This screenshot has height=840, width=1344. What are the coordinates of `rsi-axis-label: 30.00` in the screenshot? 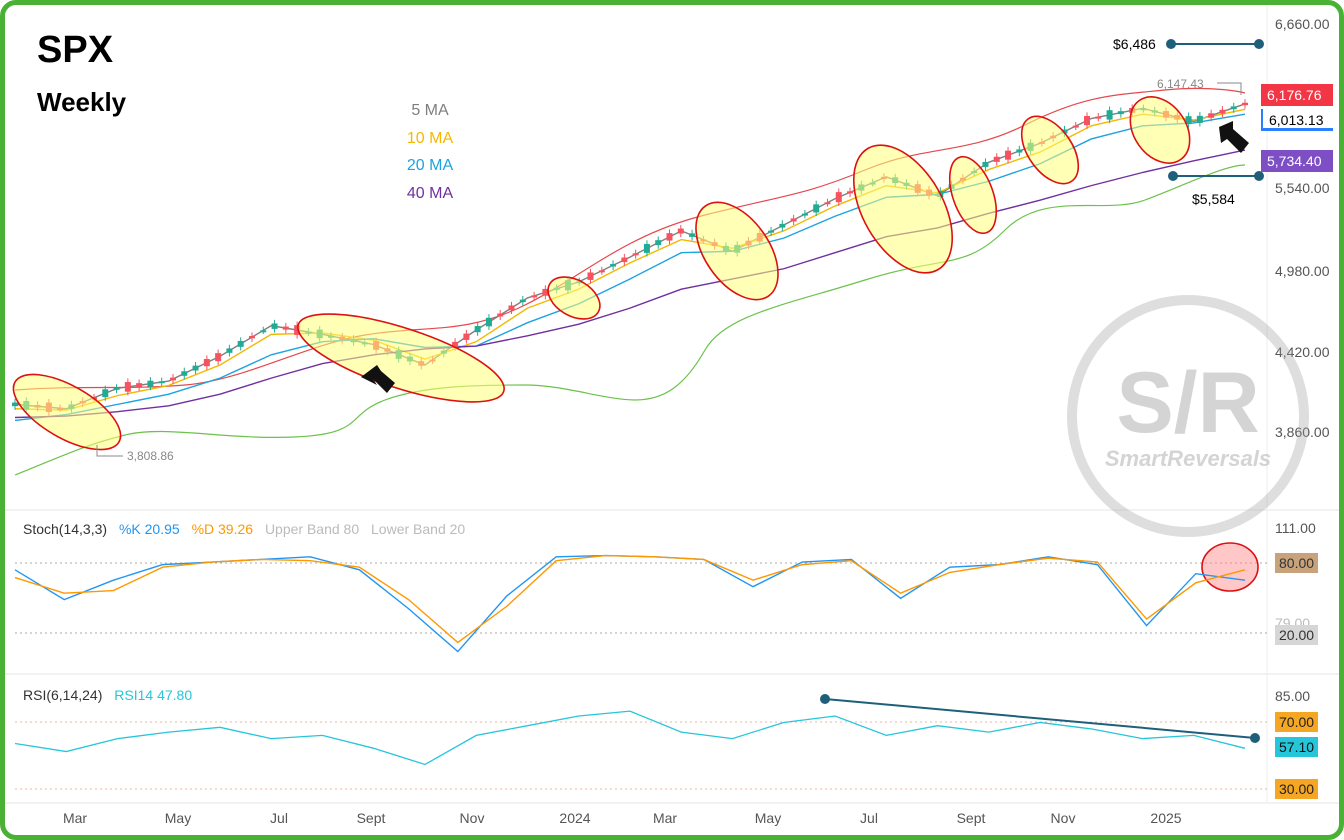 It's located at (1297, 789).